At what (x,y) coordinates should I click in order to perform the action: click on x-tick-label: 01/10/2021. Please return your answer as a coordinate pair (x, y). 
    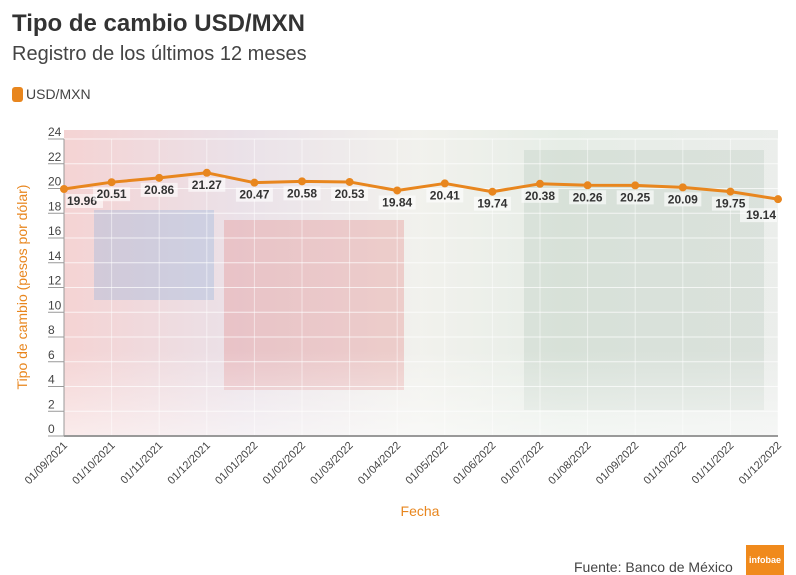
    Looking at the image, I should click on (93, 463).